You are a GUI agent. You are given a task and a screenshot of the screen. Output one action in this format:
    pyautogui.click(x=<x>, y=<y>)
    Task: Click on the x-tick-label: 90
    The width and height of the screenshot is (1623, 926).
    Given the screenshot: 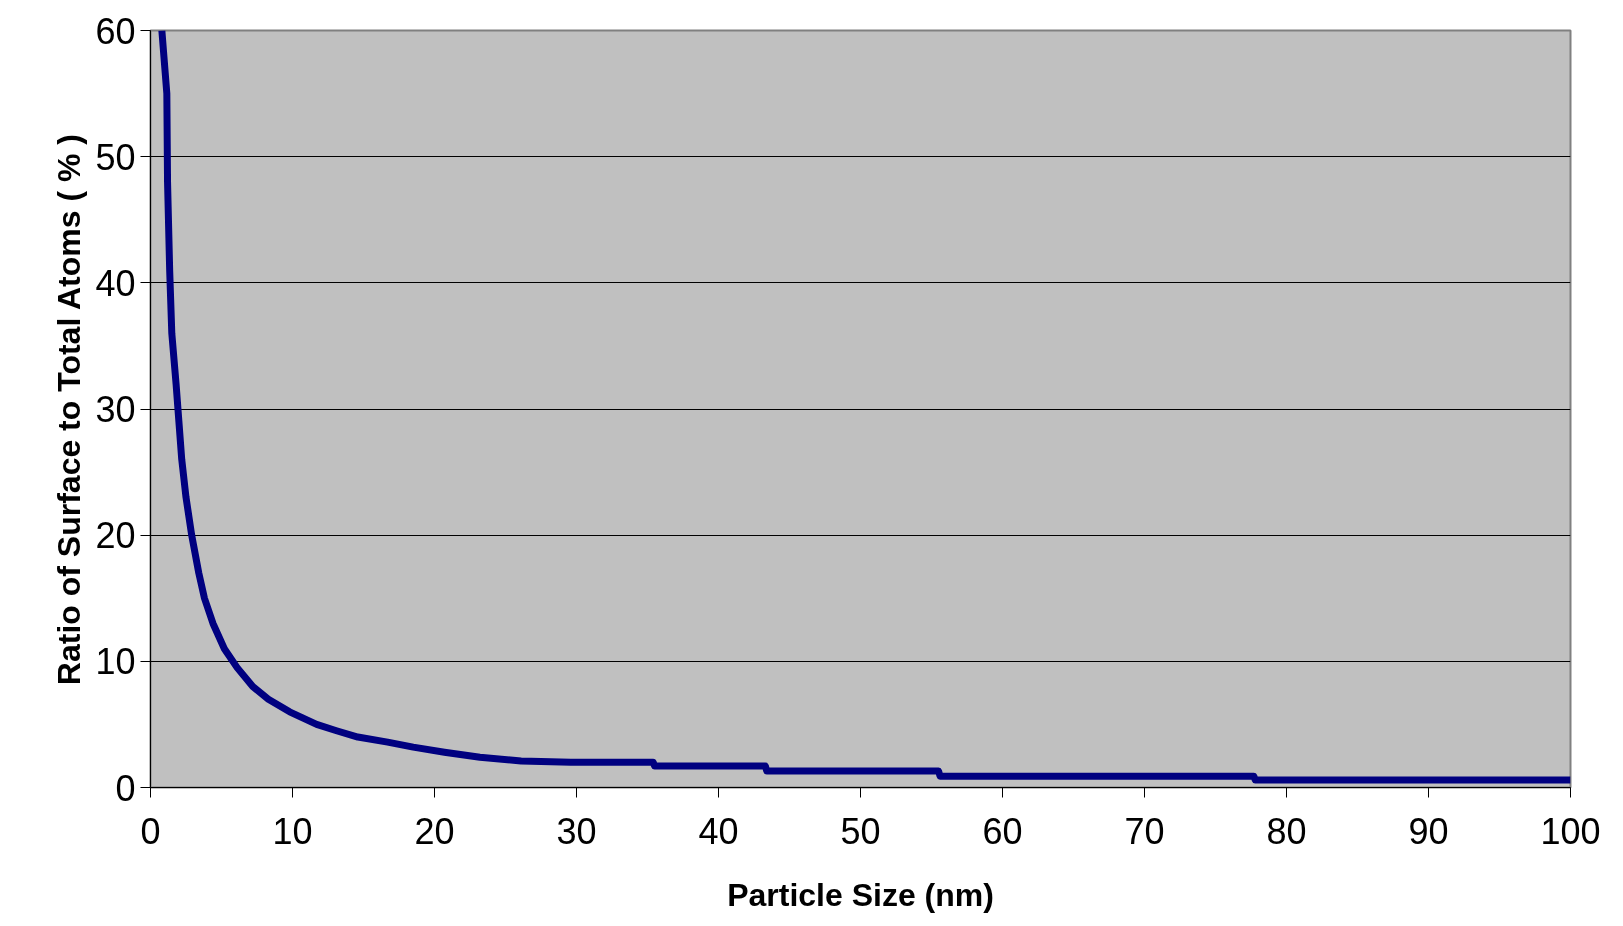 What is the action you would take?
    pyautogui.click(x=1428, y=831)
    